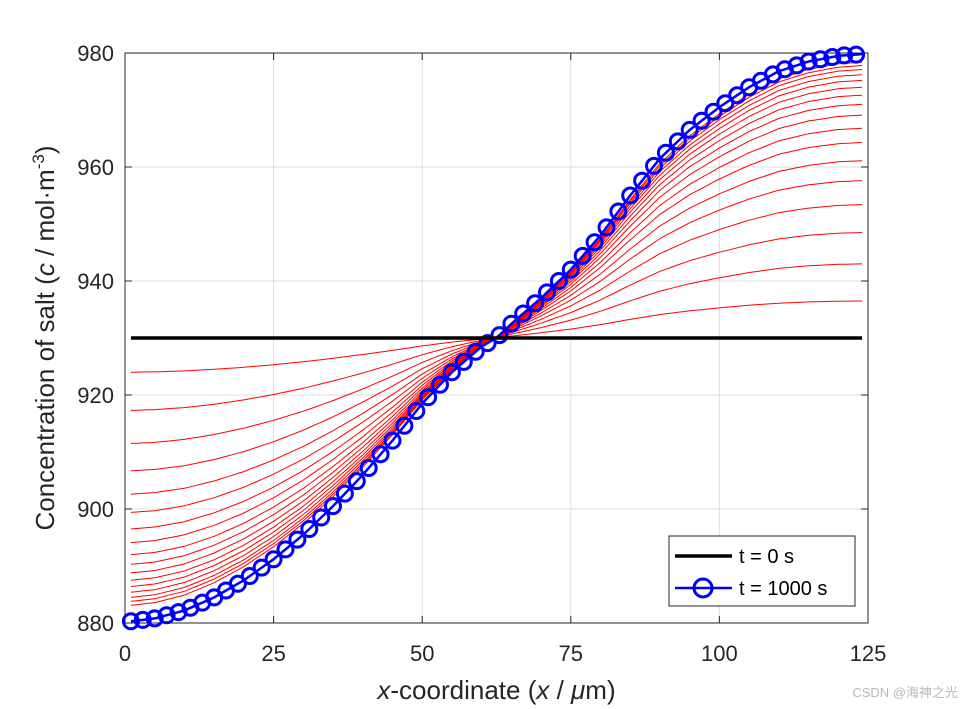 The width and height of the screenshot is (963, 709). Describe the element at coordinates (45, 216) in the screenshot. I see `y-axis-label-part: / mol·m` at that location.